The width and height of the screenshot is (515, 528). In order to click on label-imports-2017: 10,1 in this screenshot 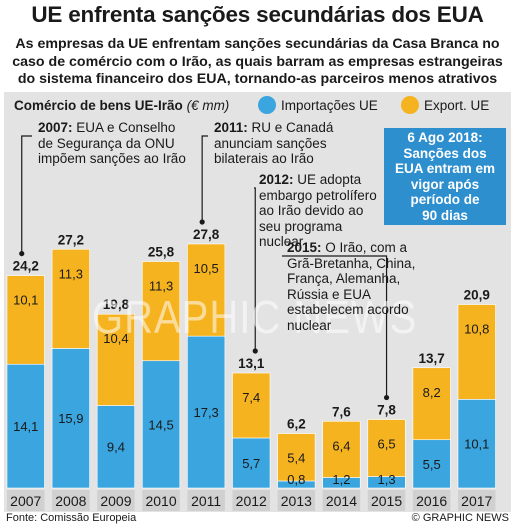, I will do `click(476, 444)`.